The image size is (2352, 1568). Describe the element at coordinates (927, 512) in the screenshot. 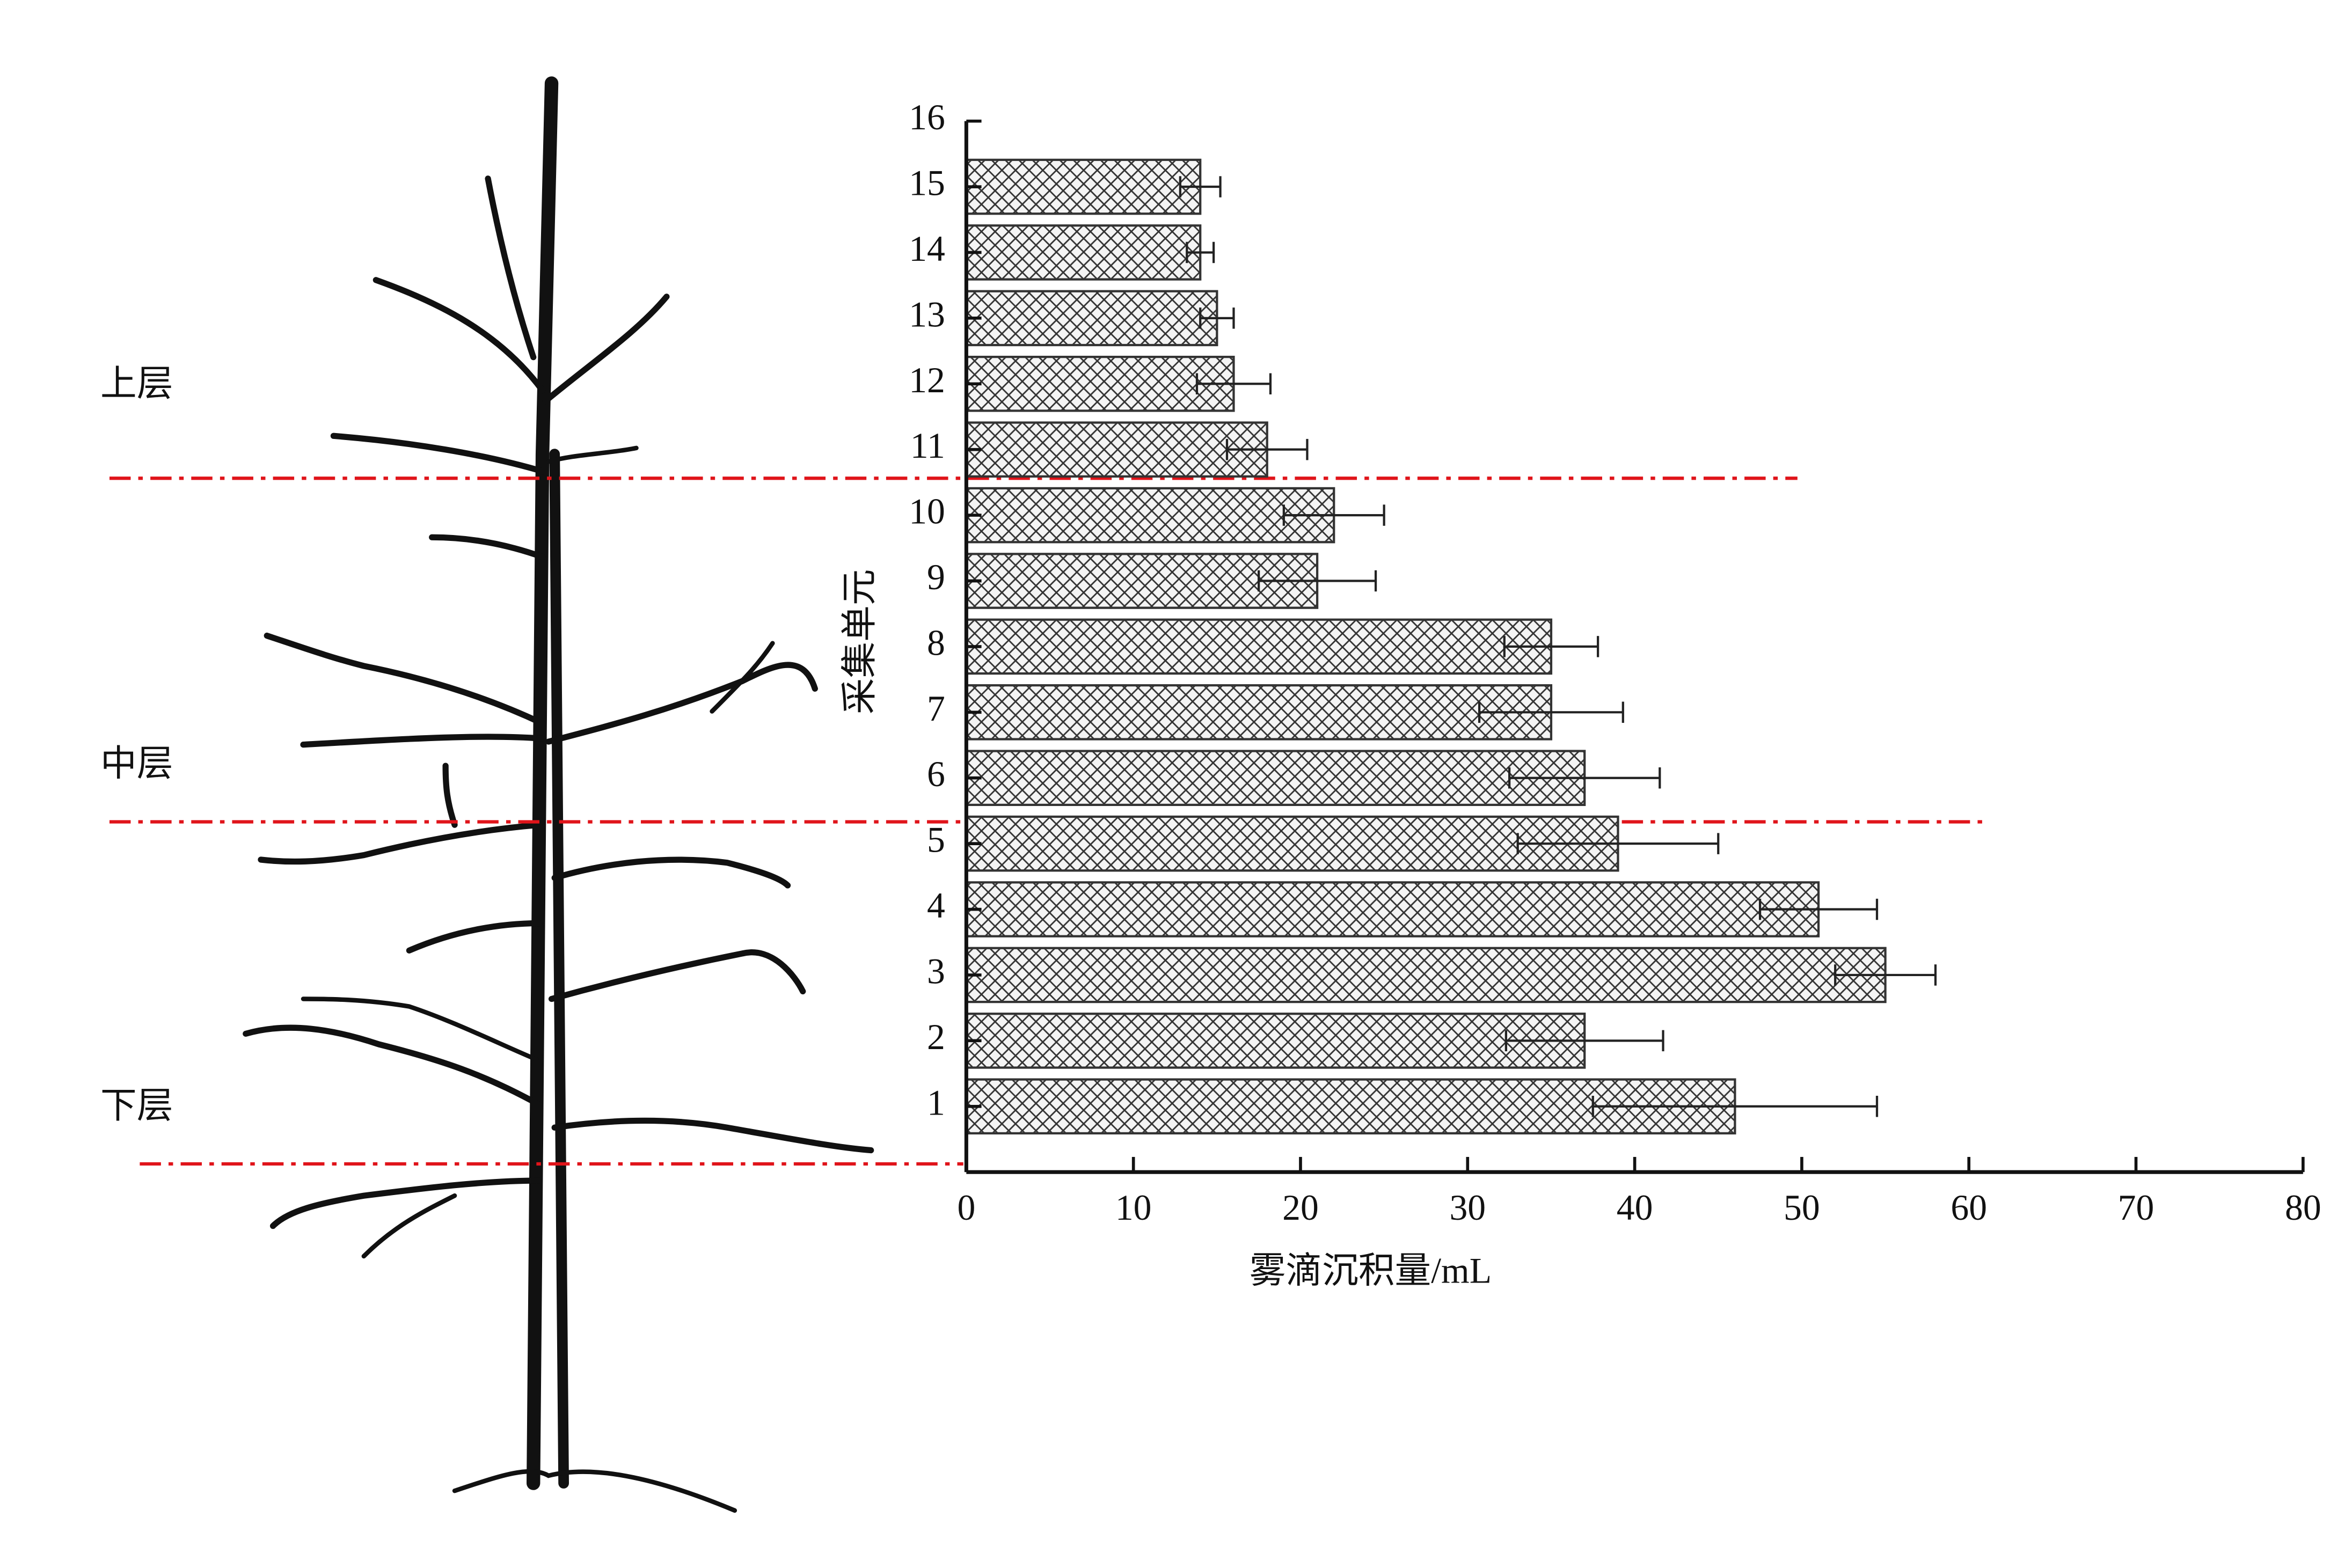

I see `y-tick-label: 10` at that location.